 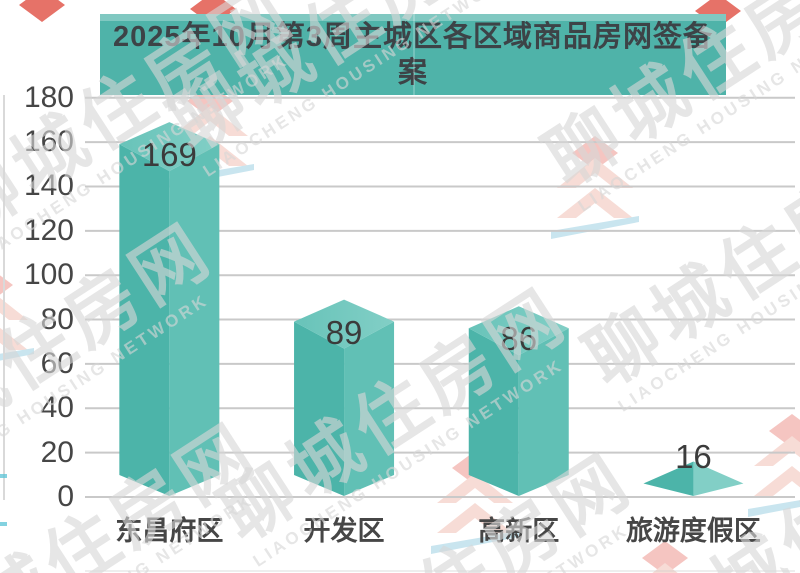 I want to click on chart-title-banner: 2025年10月第3周主城区各区域商品房网签备案, so click(x=413, y=54).